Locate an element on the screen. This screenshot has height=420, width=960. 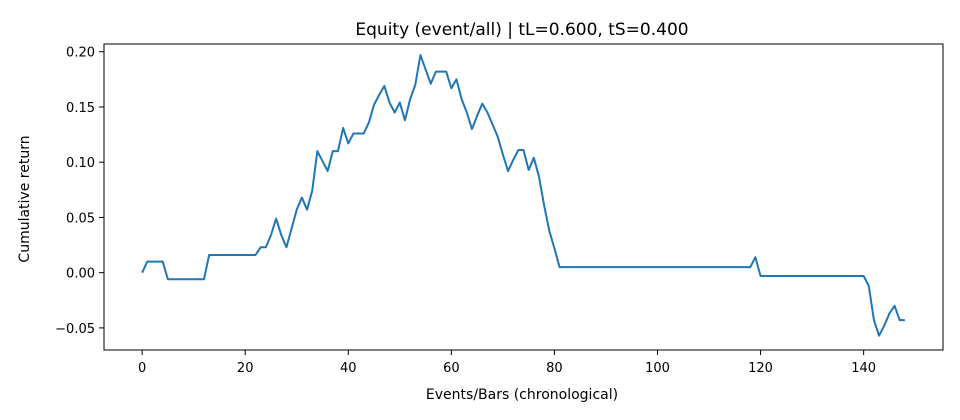
x-tick-label: 20 is located at coordinates (245, 368).